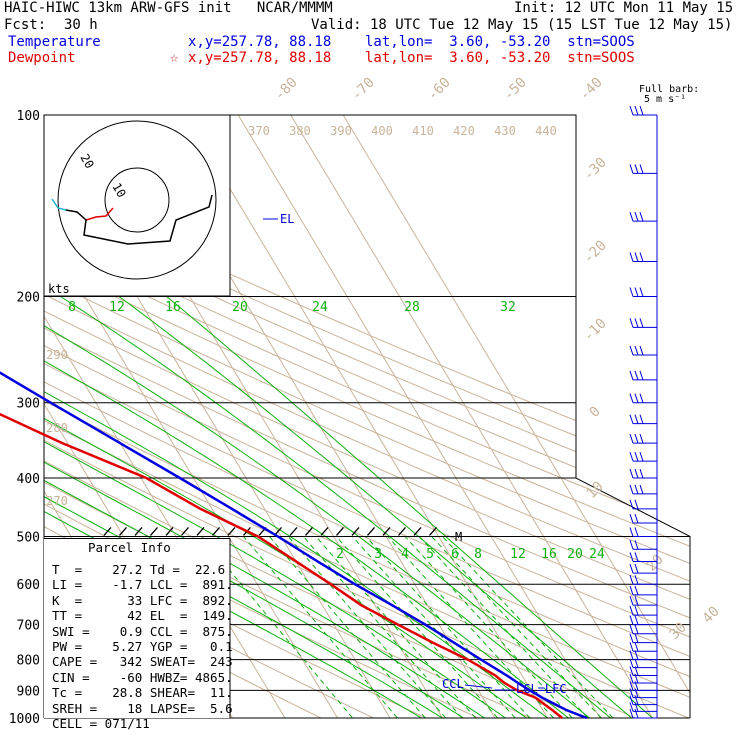 This screenshot has width=740, height=740. What do you see at coordinates (28, 661) in the screenshot?
I see `pressure-tick-label: 800` at bounding box center [28, 661].